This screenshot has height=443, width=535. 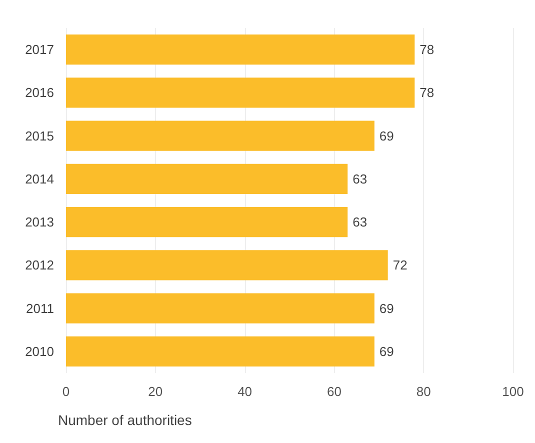 What do you see at coordinates (39, 178) in the screenshot?
I see `y-tick-label: 2014` at bounding box center [39, 178].